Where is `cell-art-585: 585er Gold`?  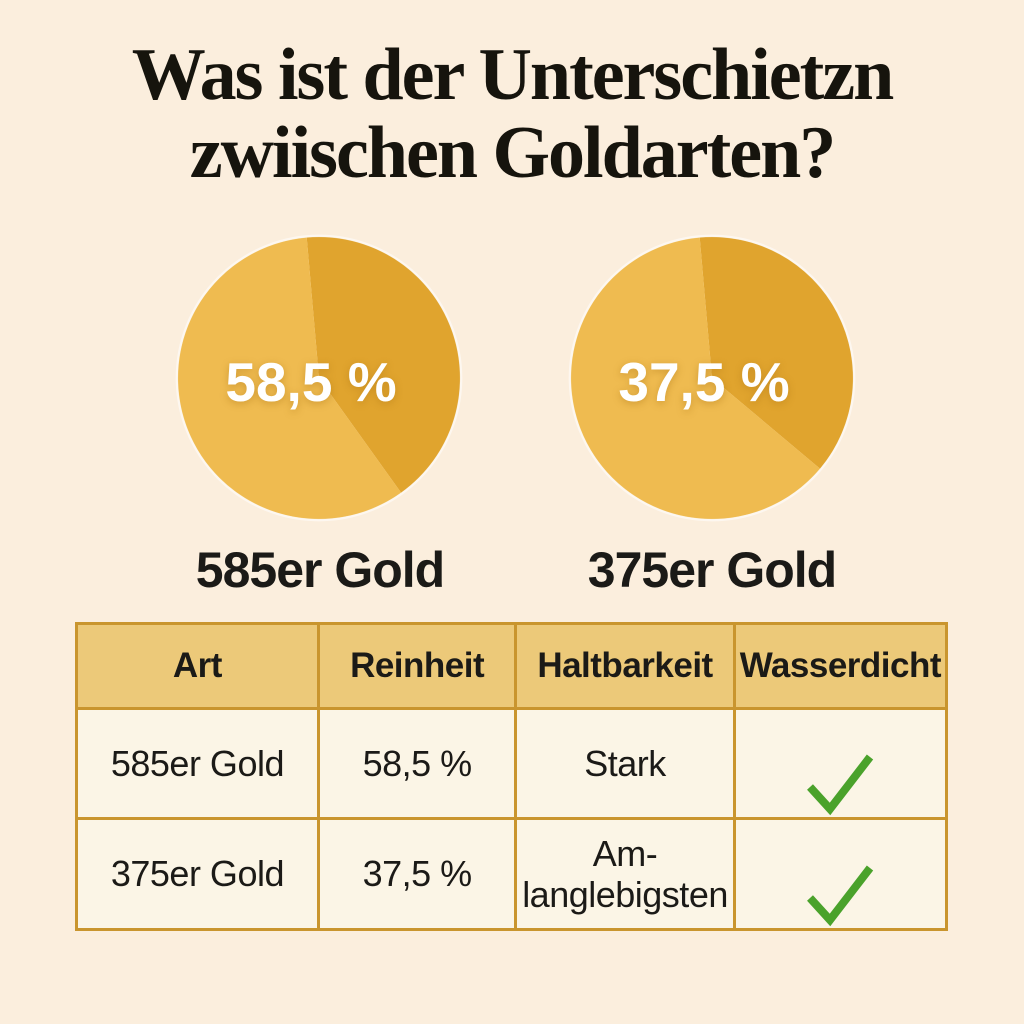
cell-art-585: 585er Gold is located at coordinates (197, 763).